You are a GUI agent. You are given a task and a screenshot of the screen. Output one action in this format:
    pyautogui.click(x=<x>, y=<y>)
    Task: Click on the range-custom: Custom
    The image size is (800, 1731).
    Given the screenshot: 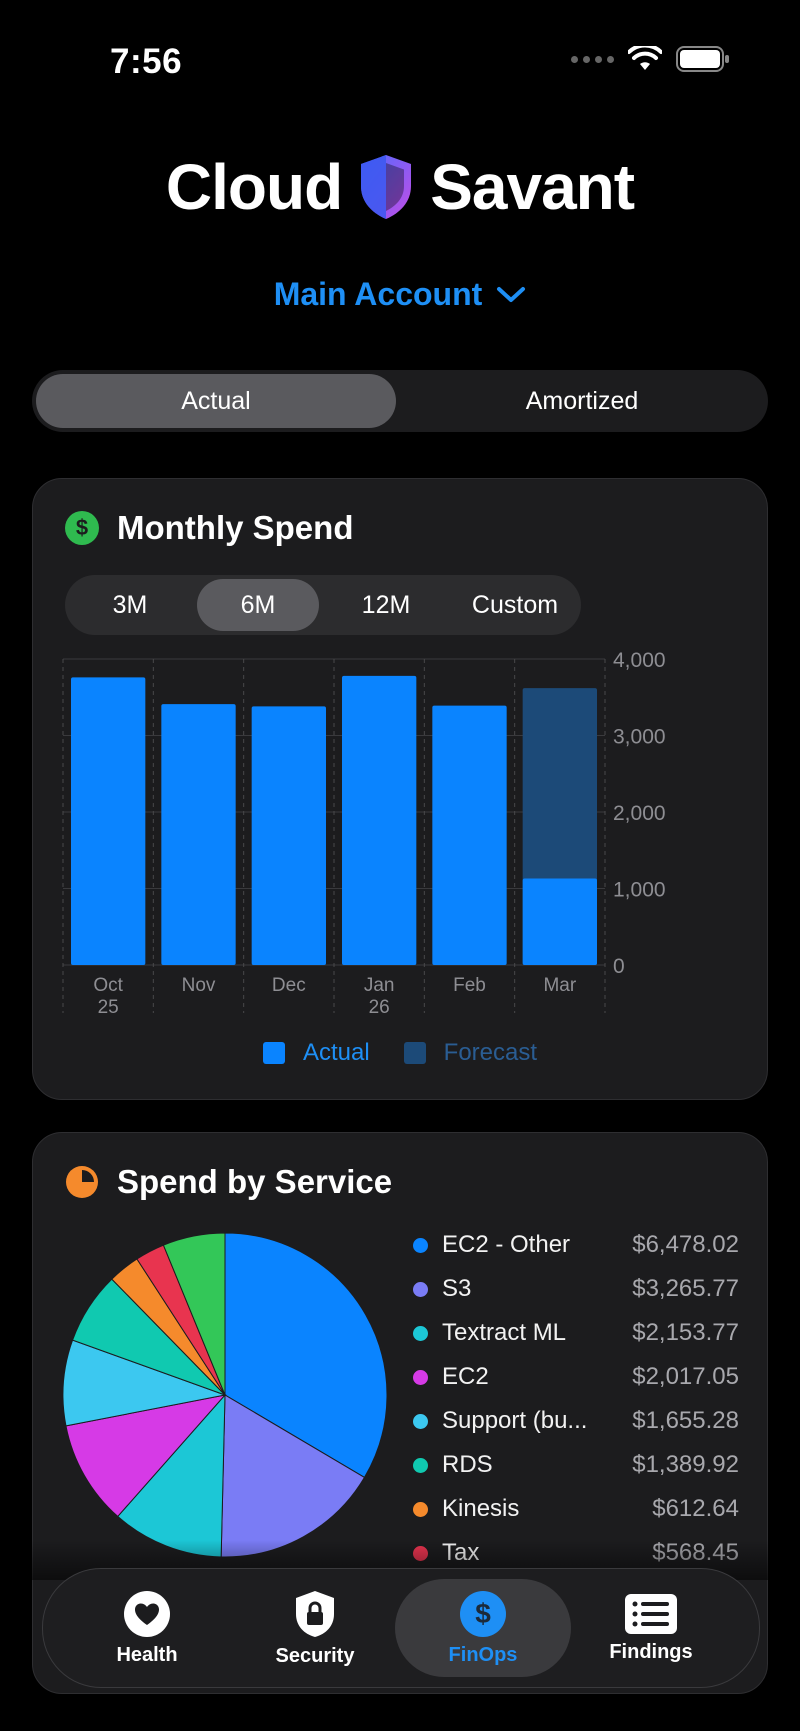 What is the action you would take?
    pyautogui.click(x=515, y=604)
    